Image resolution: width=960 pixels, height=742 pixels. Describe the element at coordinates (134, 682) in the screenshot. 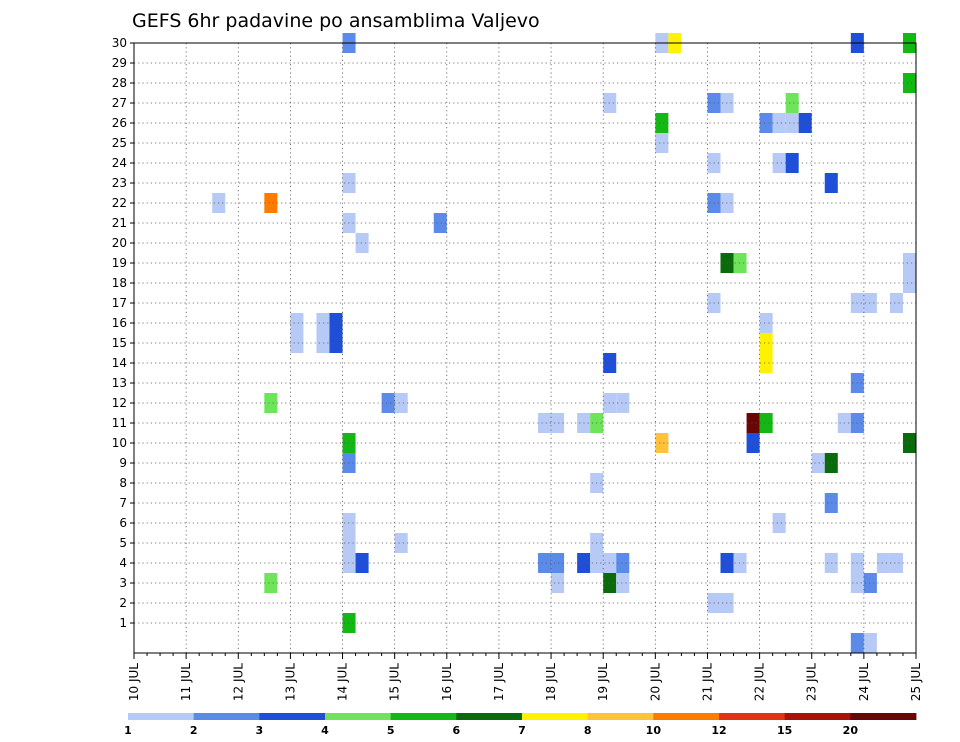

I see `x-tick-label: 10 JUL` at that location.